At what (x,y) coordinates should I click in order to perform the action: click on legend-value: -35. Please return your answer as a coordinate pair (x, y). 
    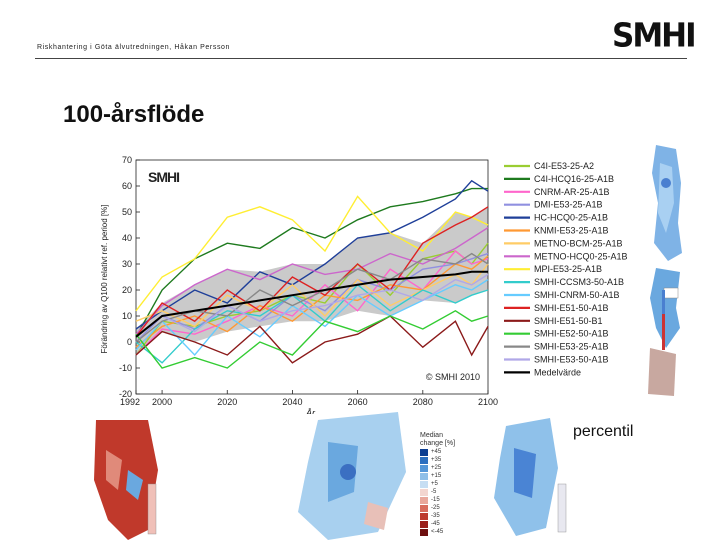
    Looking at the image, I should click on (435, 516).